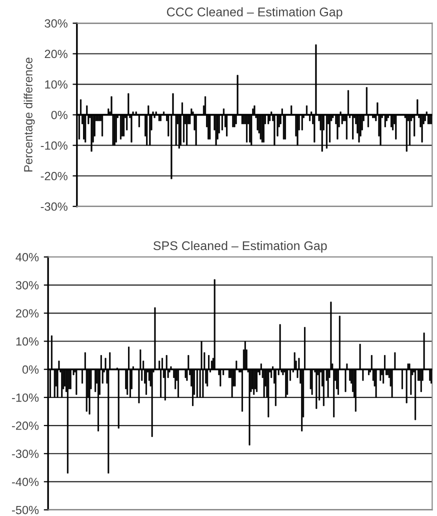  Describe the element at coordinates (25, 482) in the screenshot. I see `y-tick-label: -40%` at that location.